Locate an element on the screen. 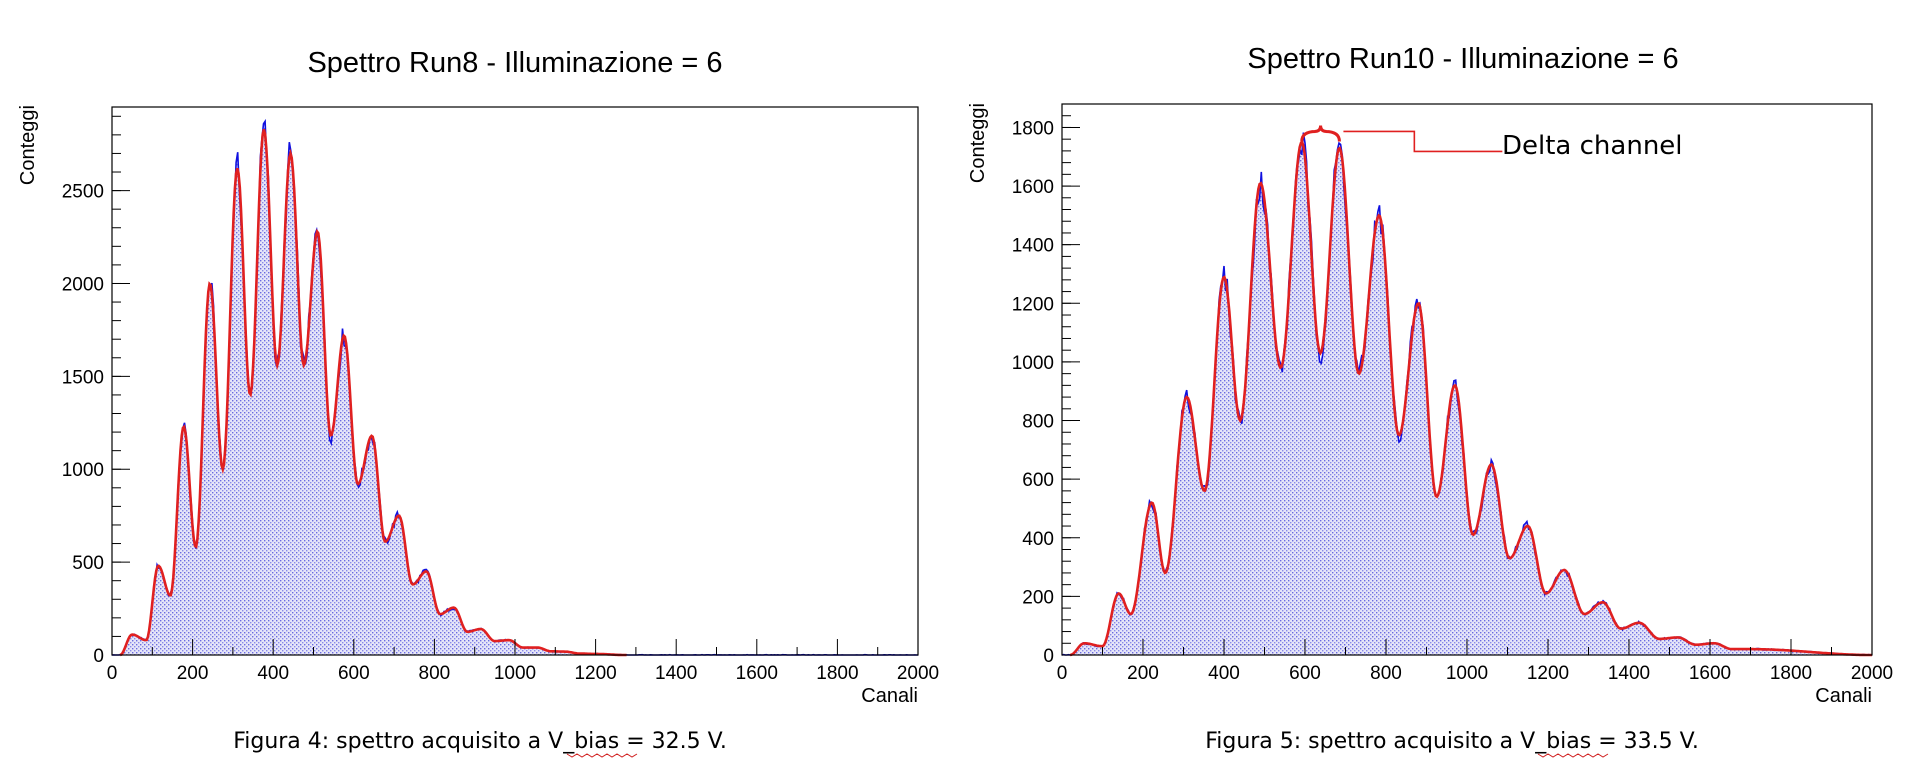 Image resolution: width=1910 pixels, height=780 pixels. y-tick-label: 1500 is located at coordinates (83, 377).